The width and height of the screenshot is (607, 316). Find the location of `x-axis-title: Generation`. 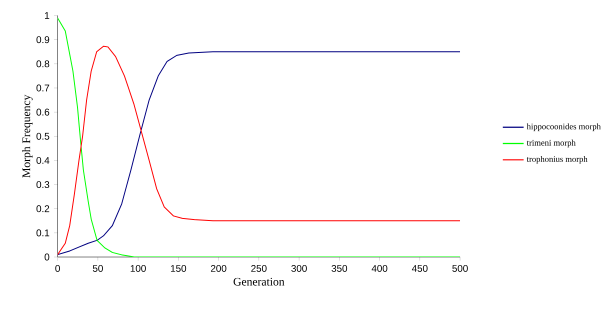

x-axis-title: Generation is located at coordinates (259, 282).